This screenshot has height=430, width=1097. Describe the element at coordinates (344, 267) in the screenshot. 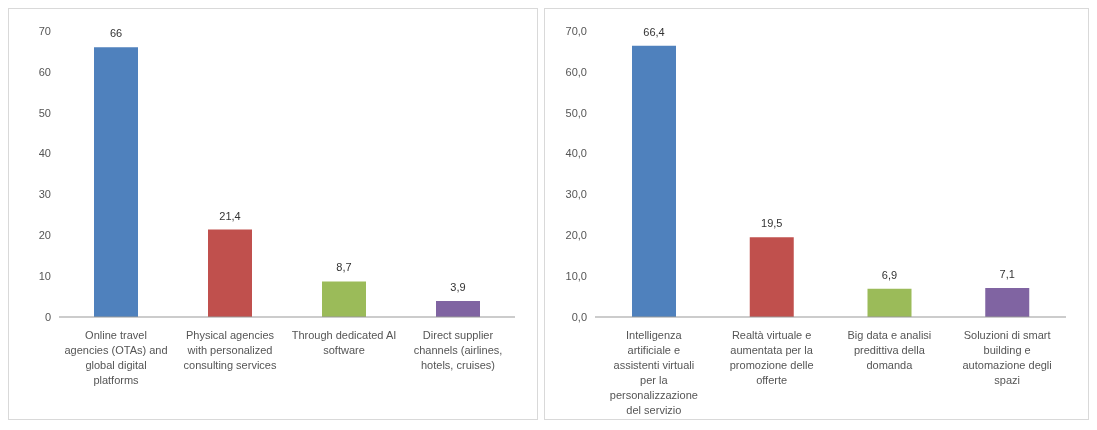

I see `data-label: 8,7` at that location.